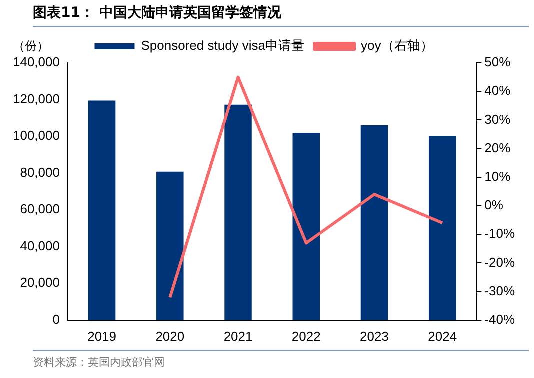  What do you see at coordinates (500, 234) in the screenshot?
I see `y2-tick-label: -10%` at bounding box center [500, 234].